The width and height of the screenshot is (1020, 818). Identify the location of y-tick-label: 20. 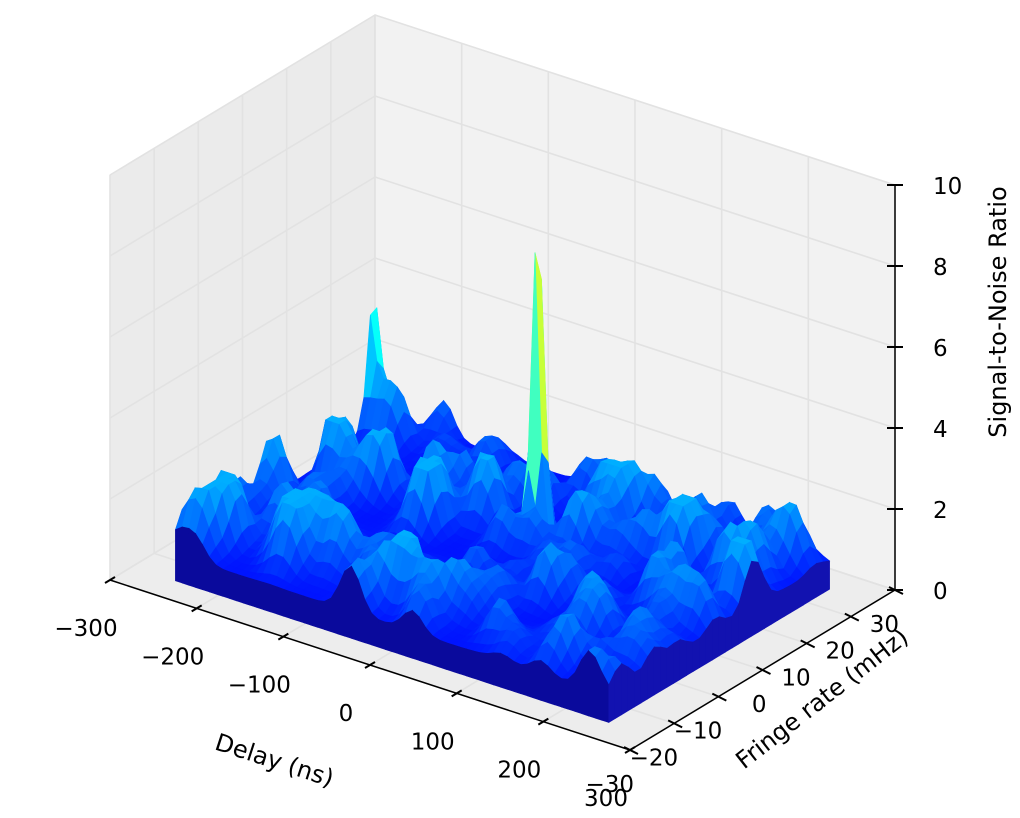
(840, 652).